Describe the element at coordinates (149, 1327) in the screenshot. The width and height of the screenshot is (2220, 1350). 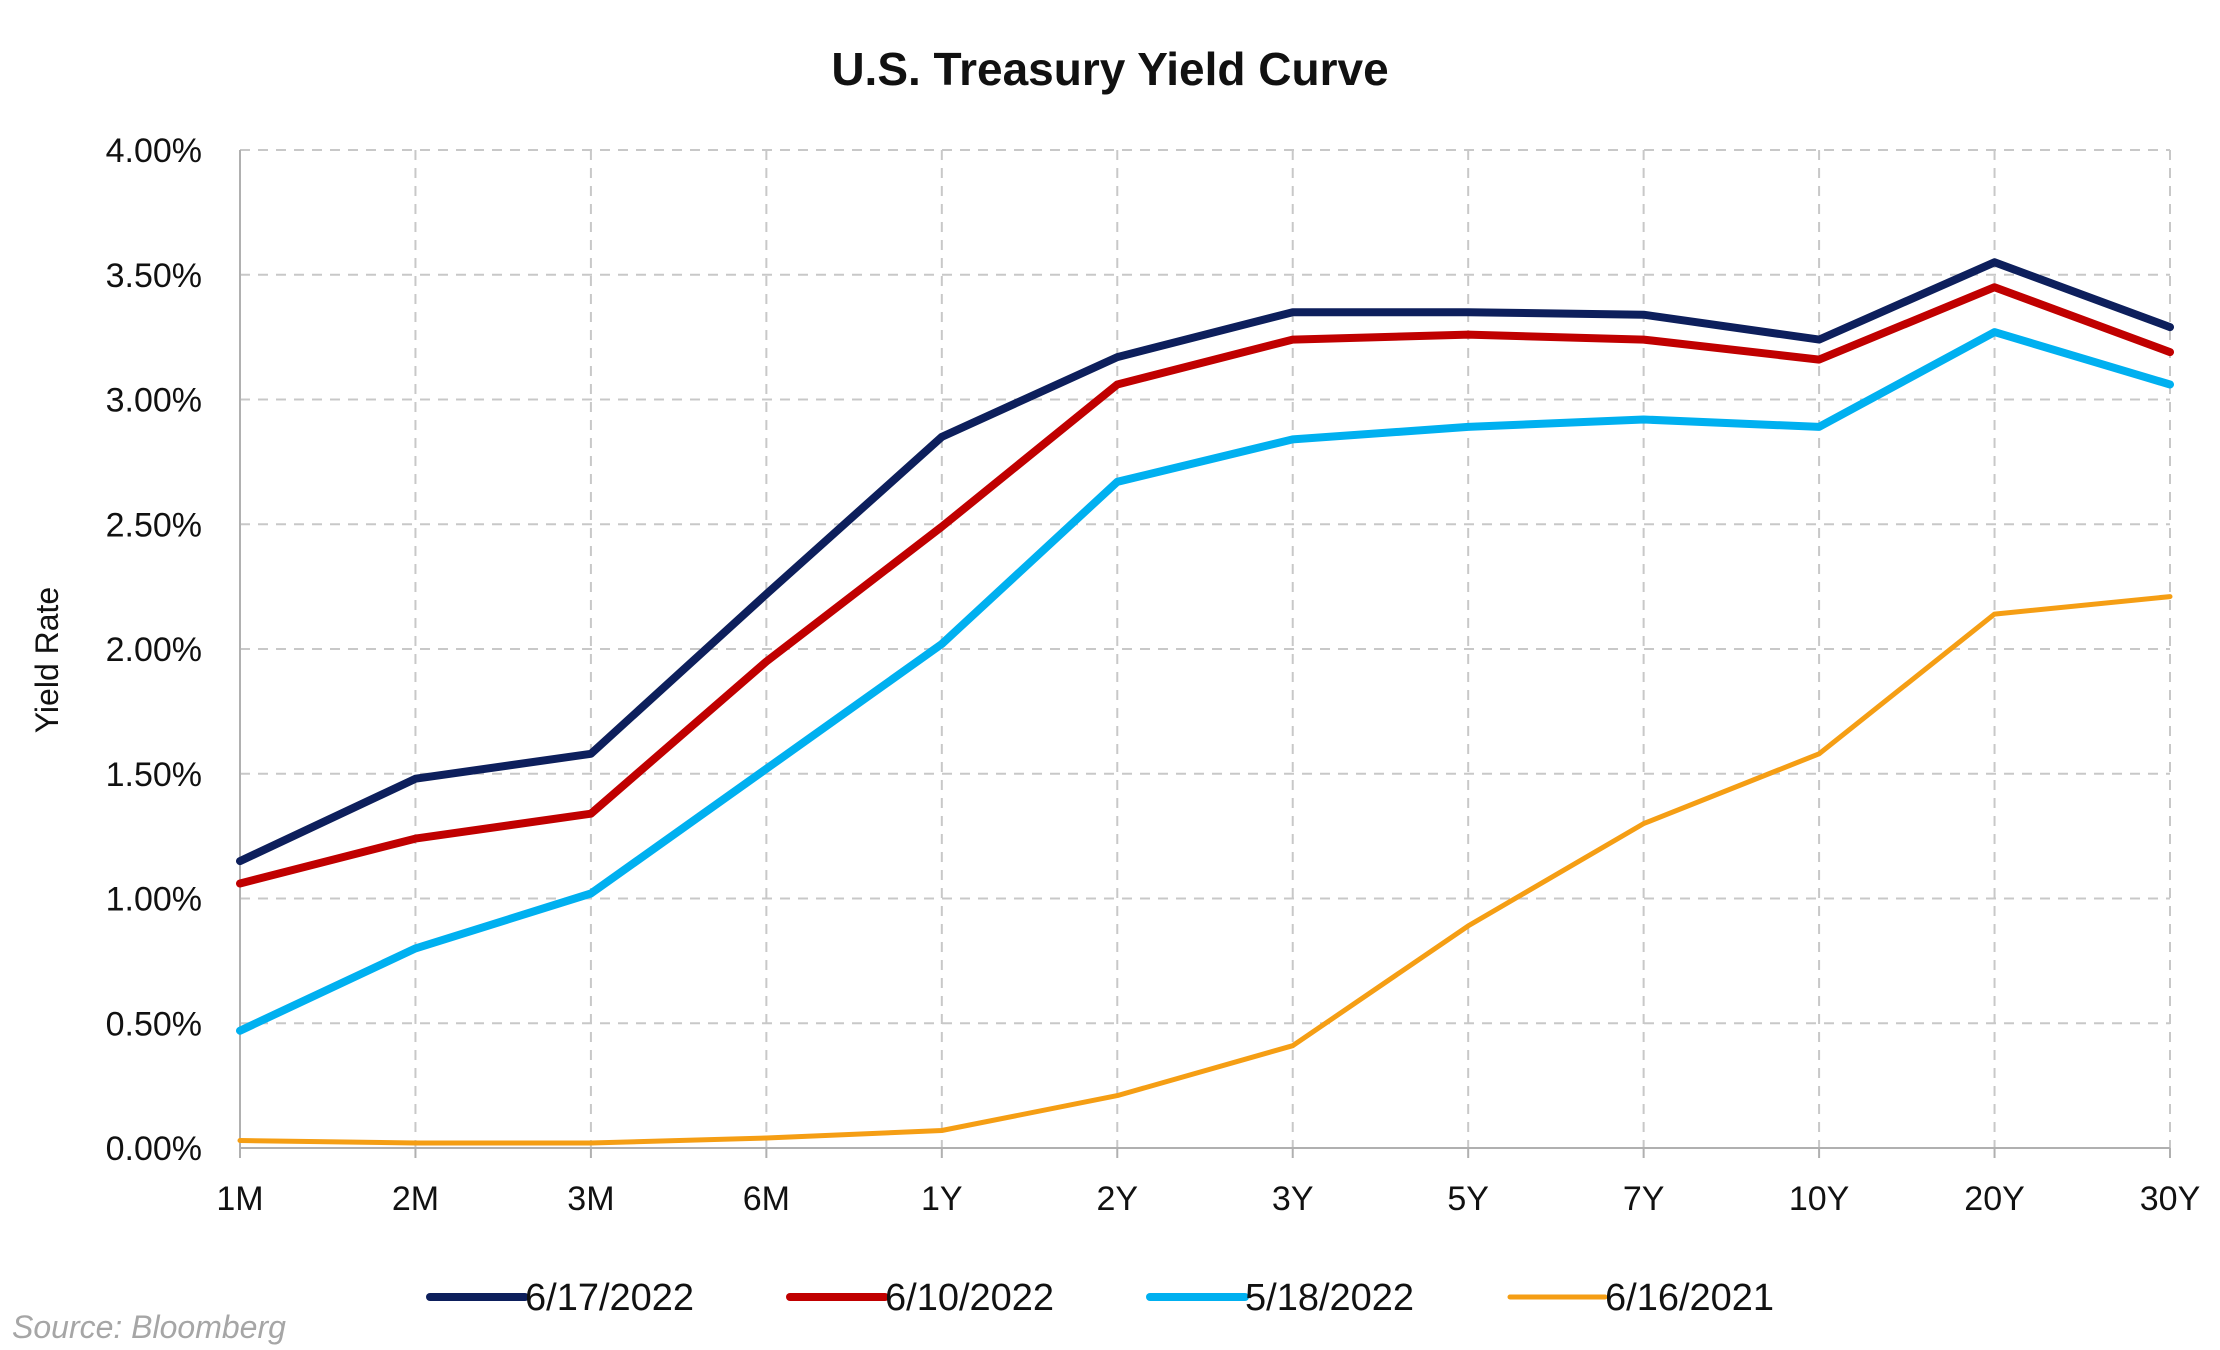
I see `source-note: Source: Bloomberg` at that location.